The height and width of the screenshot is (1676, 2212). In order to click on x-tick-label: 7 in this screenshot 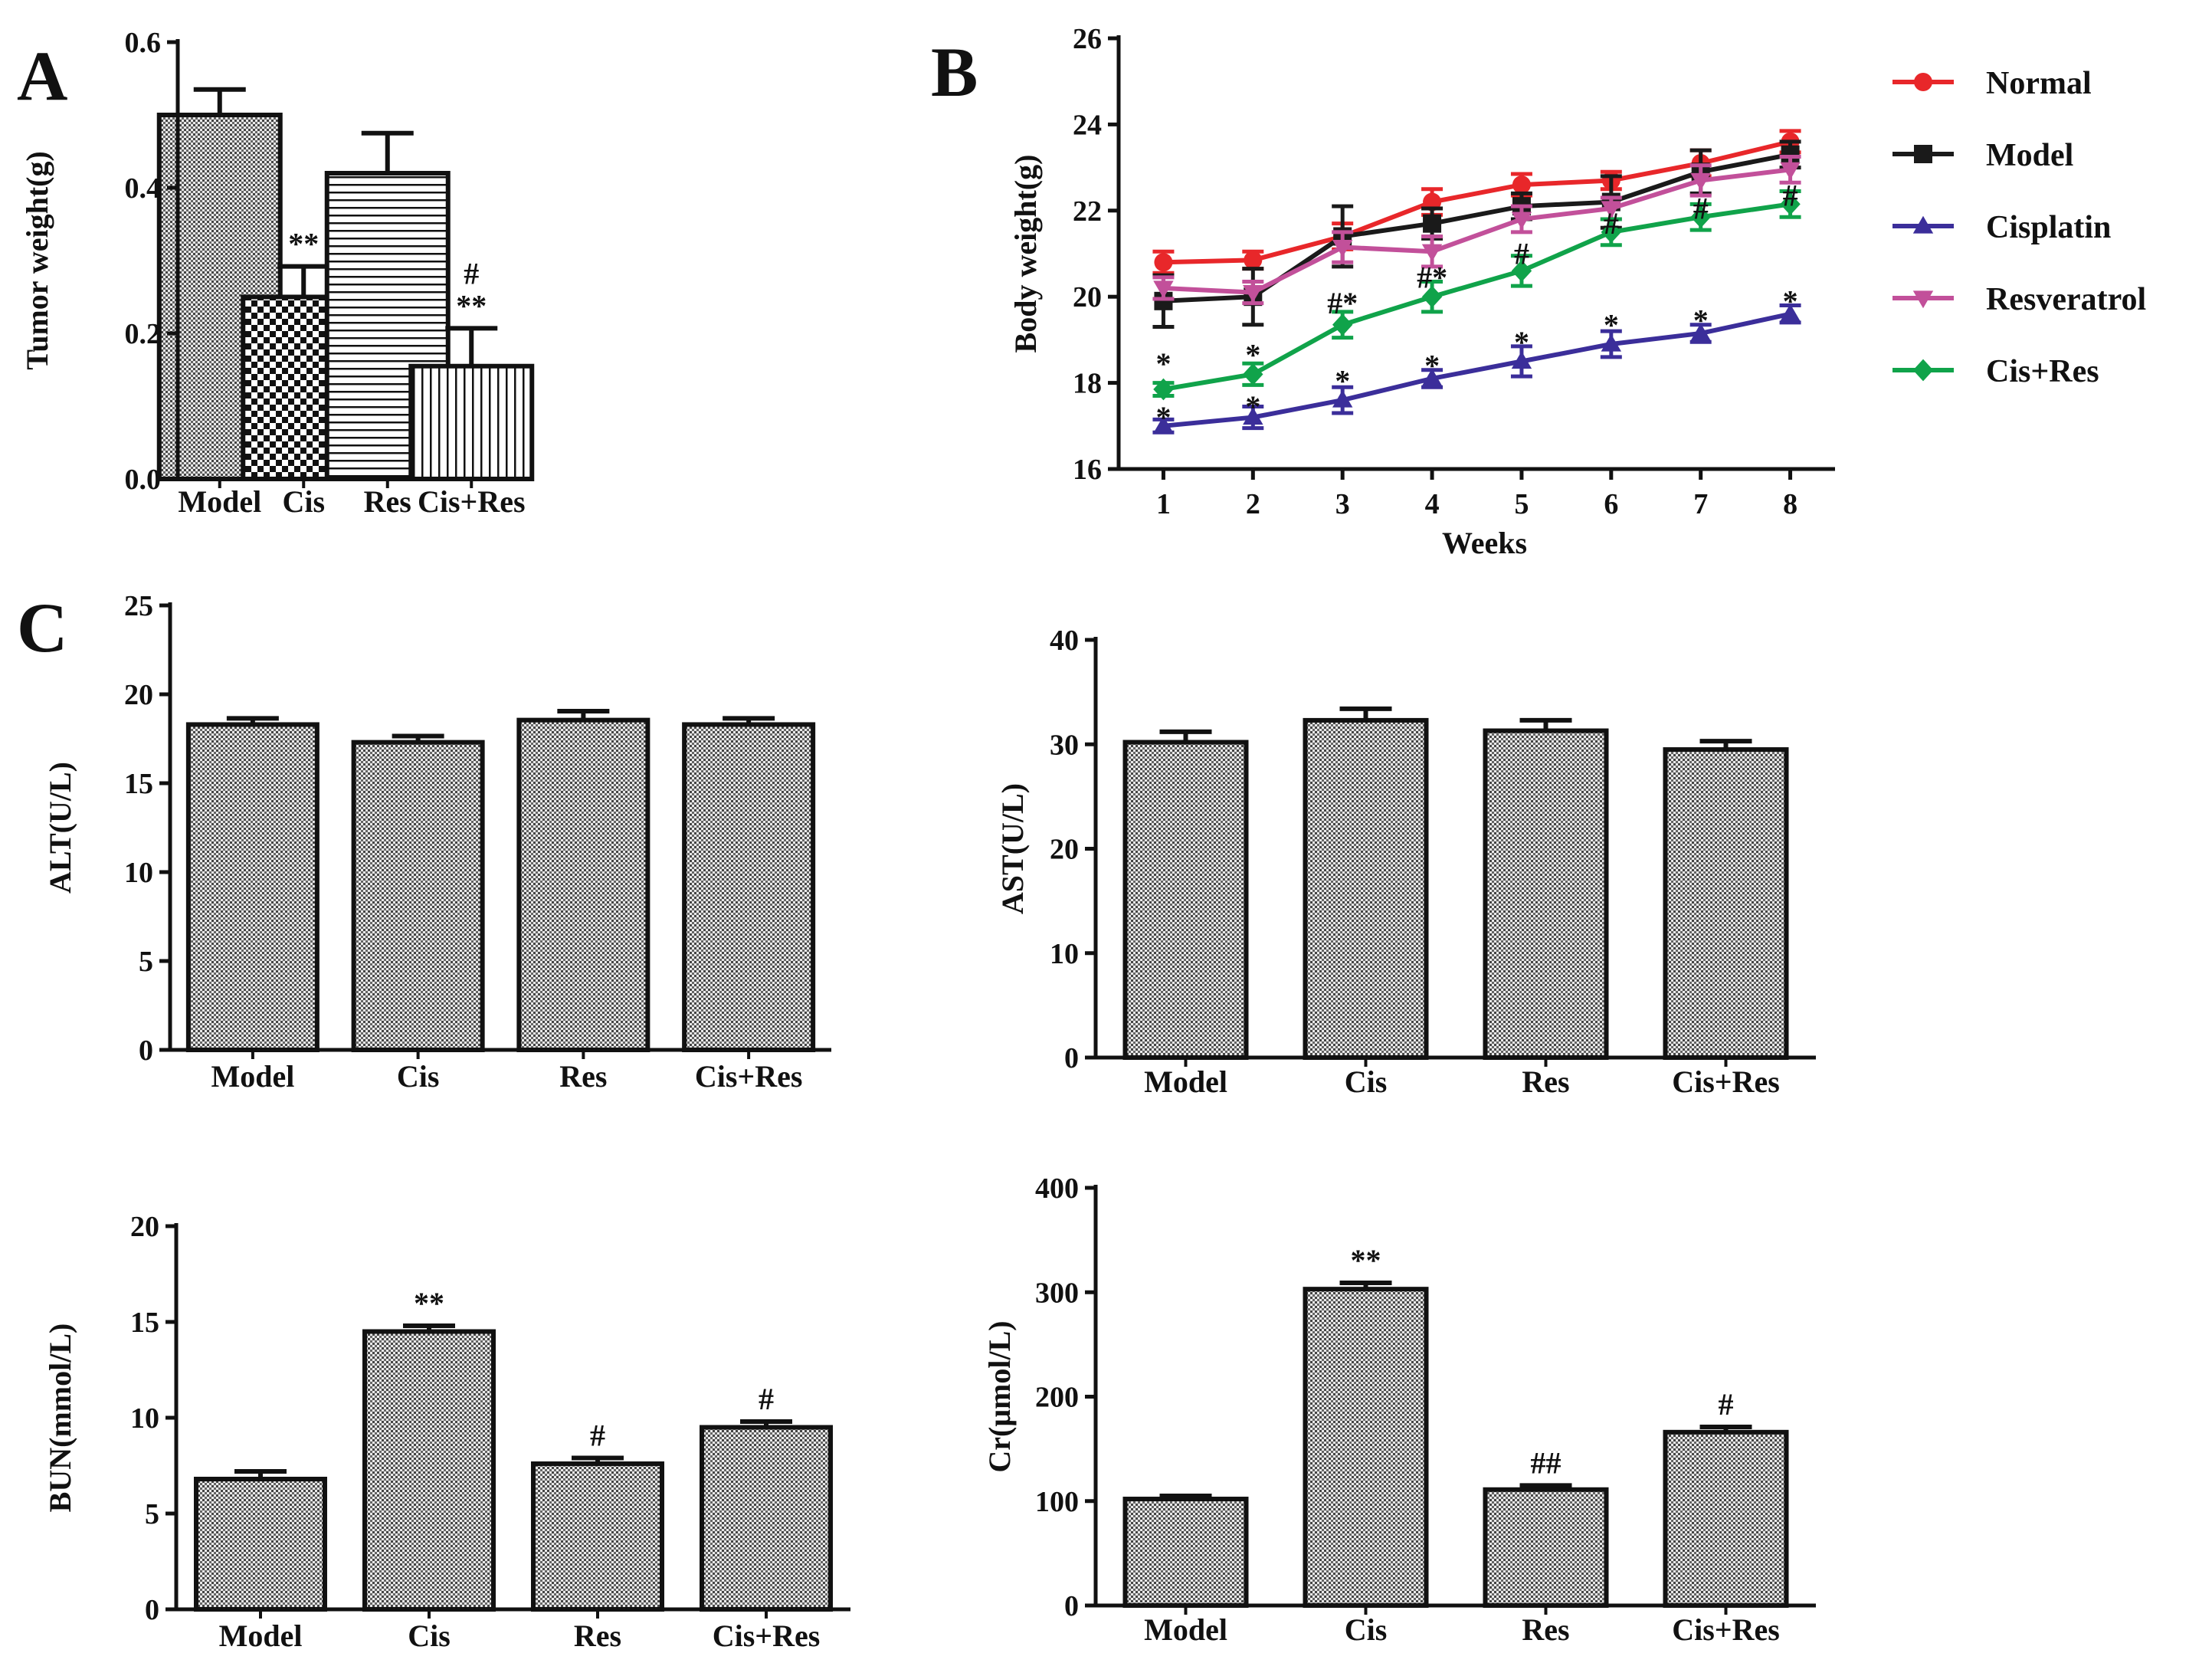, I will do `click(1700, 504)`.